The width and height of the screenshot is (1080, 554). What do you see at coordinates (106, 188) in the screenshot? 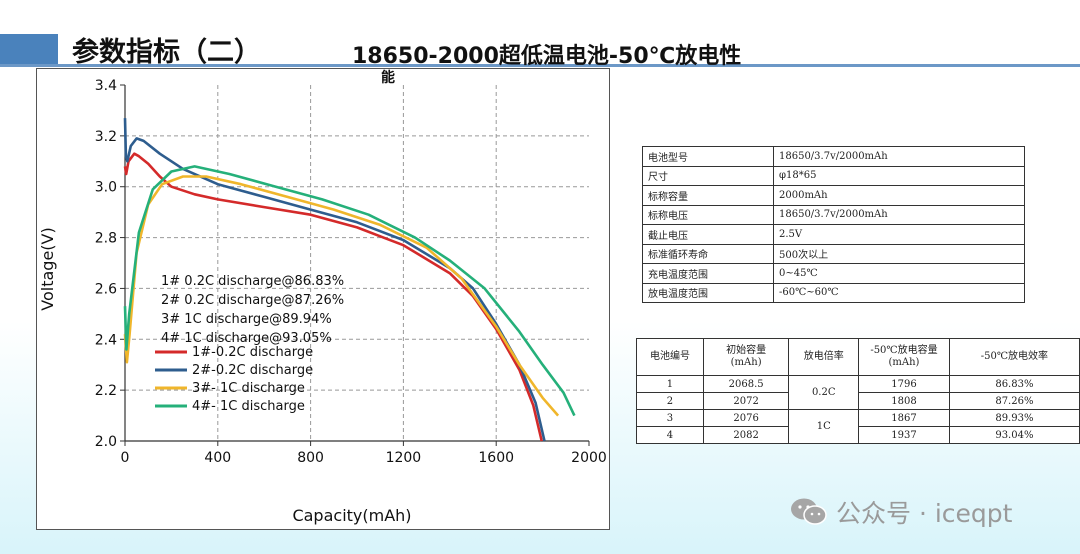
I see `y-tick-label: 3.0` at bounding box center [106, 188].